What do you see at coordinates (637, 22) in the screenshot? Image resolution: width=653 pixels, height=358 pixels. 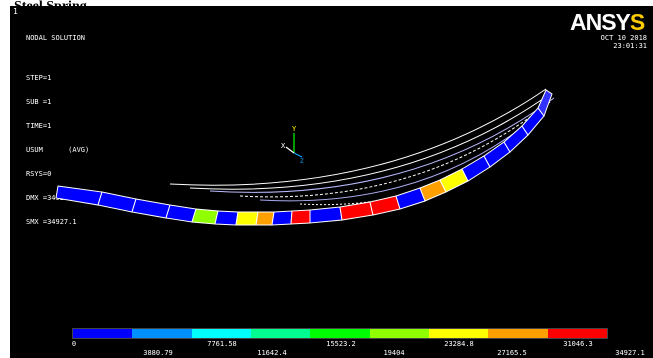 I see `logo-text-accent: S` at bounding box center [637, 22].